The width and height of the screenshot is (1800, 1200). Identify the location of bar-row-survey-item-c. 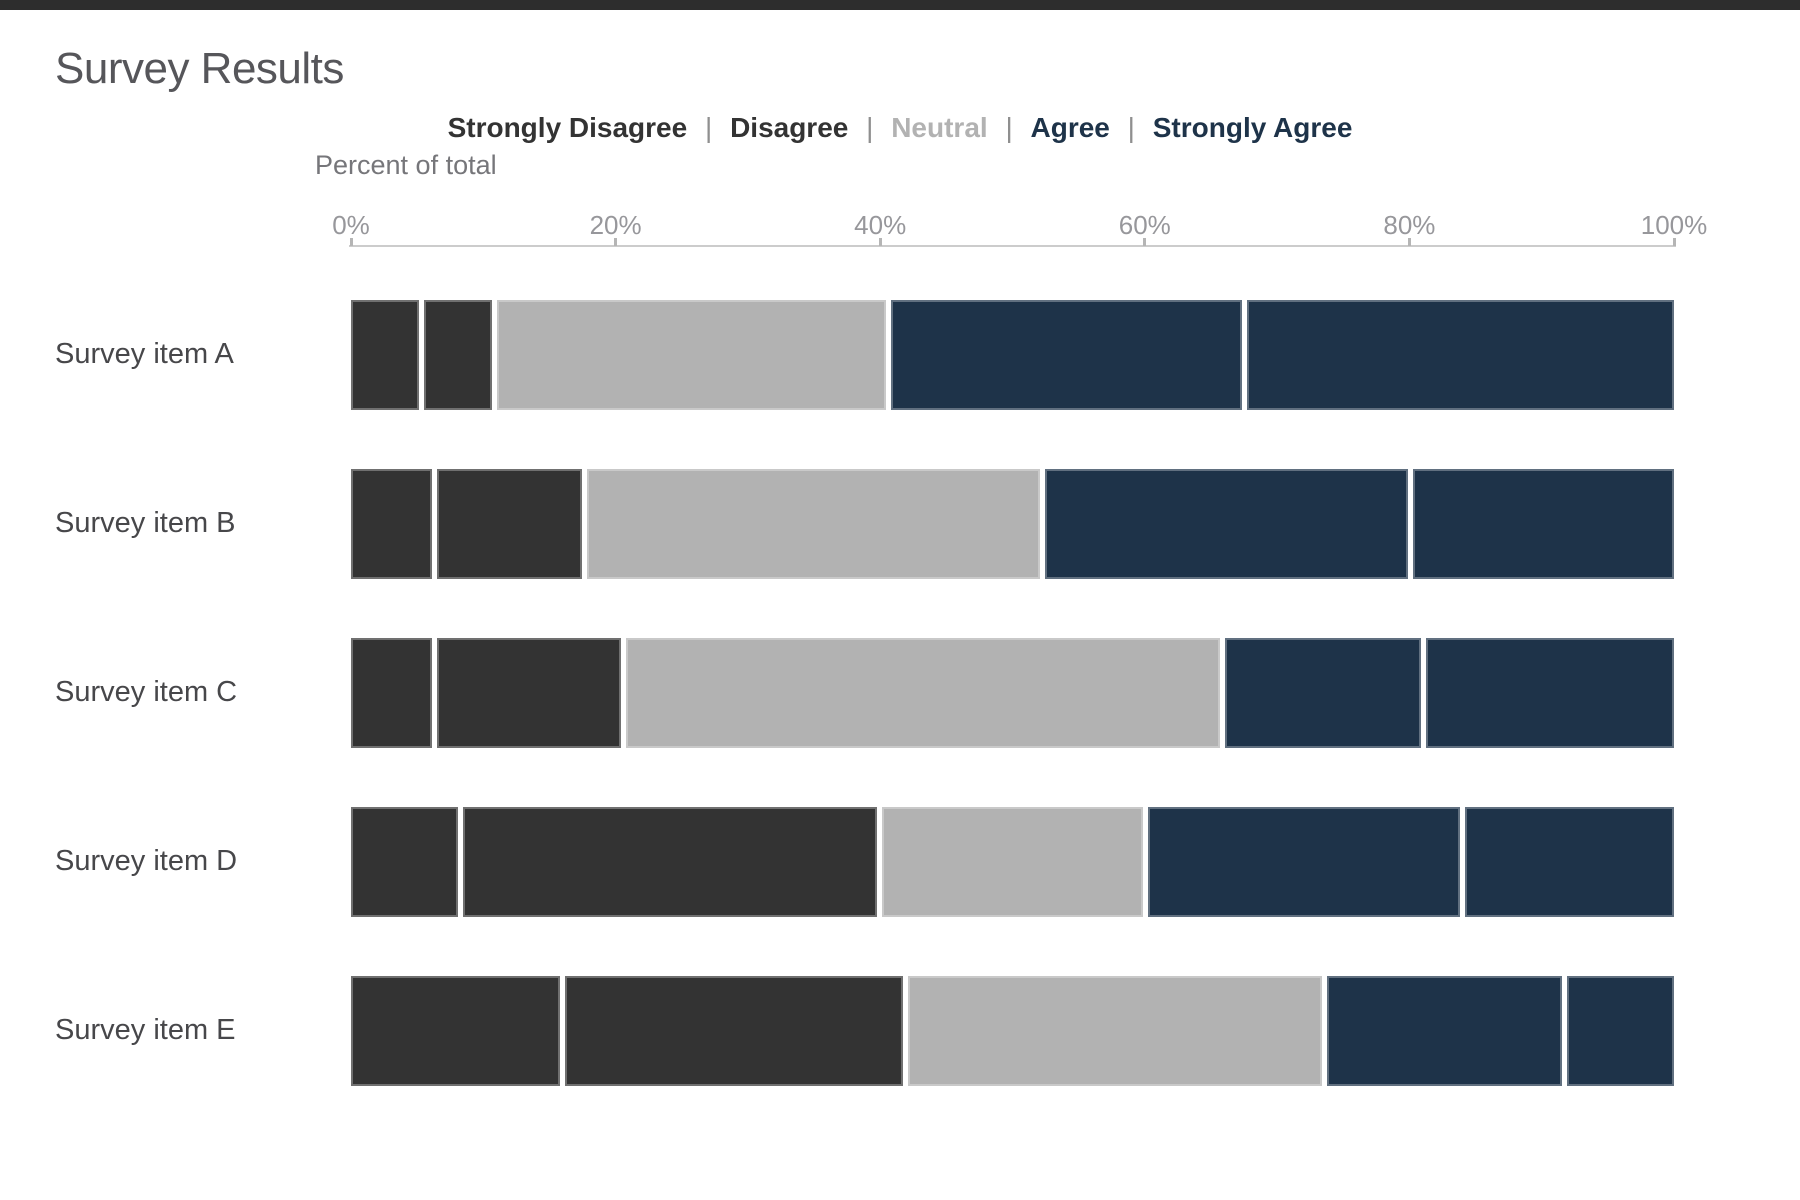
(1013, 693).